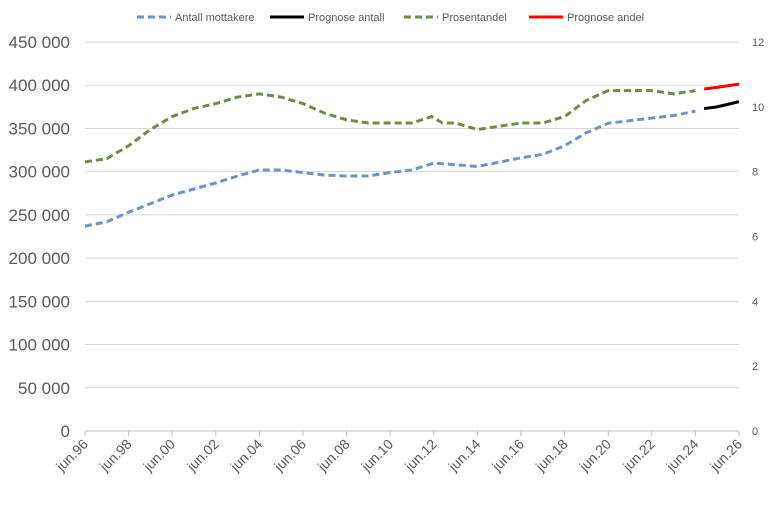 Image resolution: width=768 pixels, height=506 pixels. What do you see at coordinates (71, 455) in the screenshot?
I see `x-tick-label: jun.96` at bounding box center [71, 455].